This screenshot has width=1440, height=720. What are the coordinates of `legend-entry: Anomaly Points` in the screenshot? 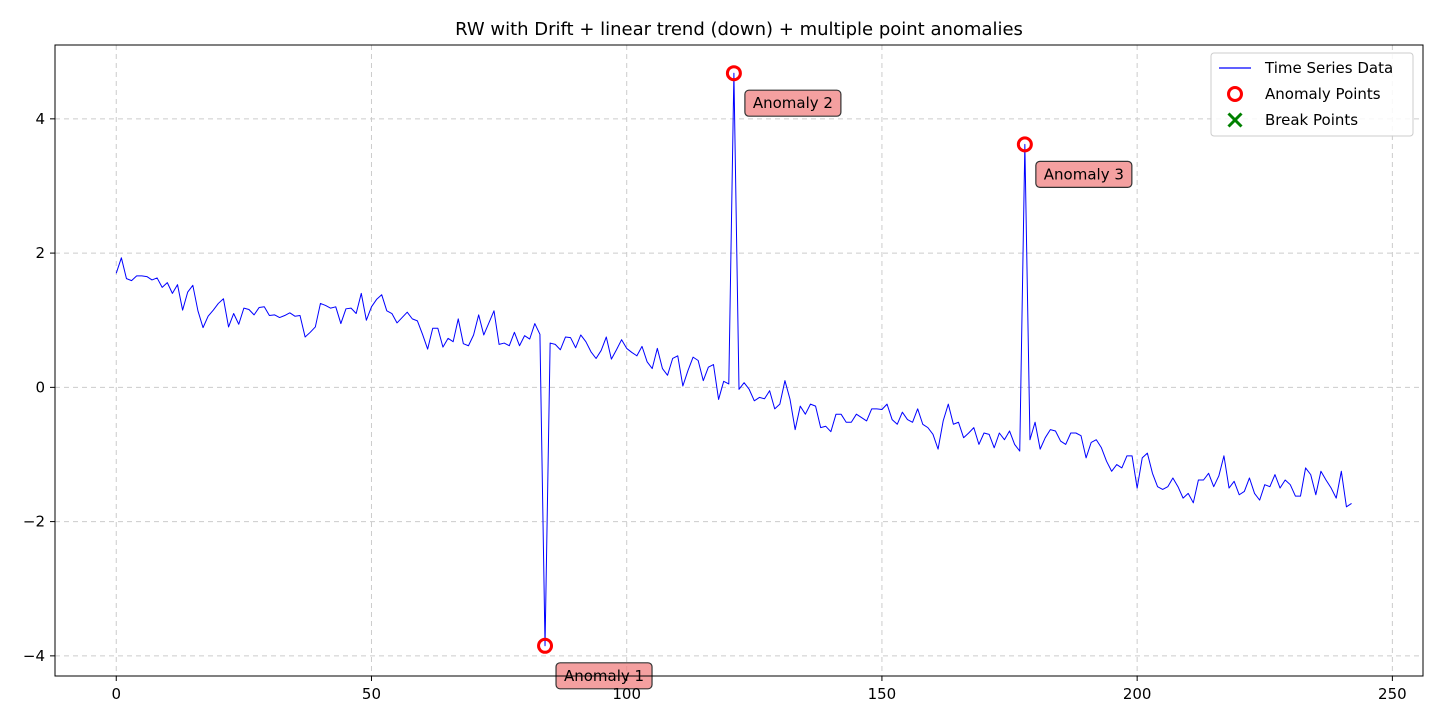 It's located at (1304, 94).